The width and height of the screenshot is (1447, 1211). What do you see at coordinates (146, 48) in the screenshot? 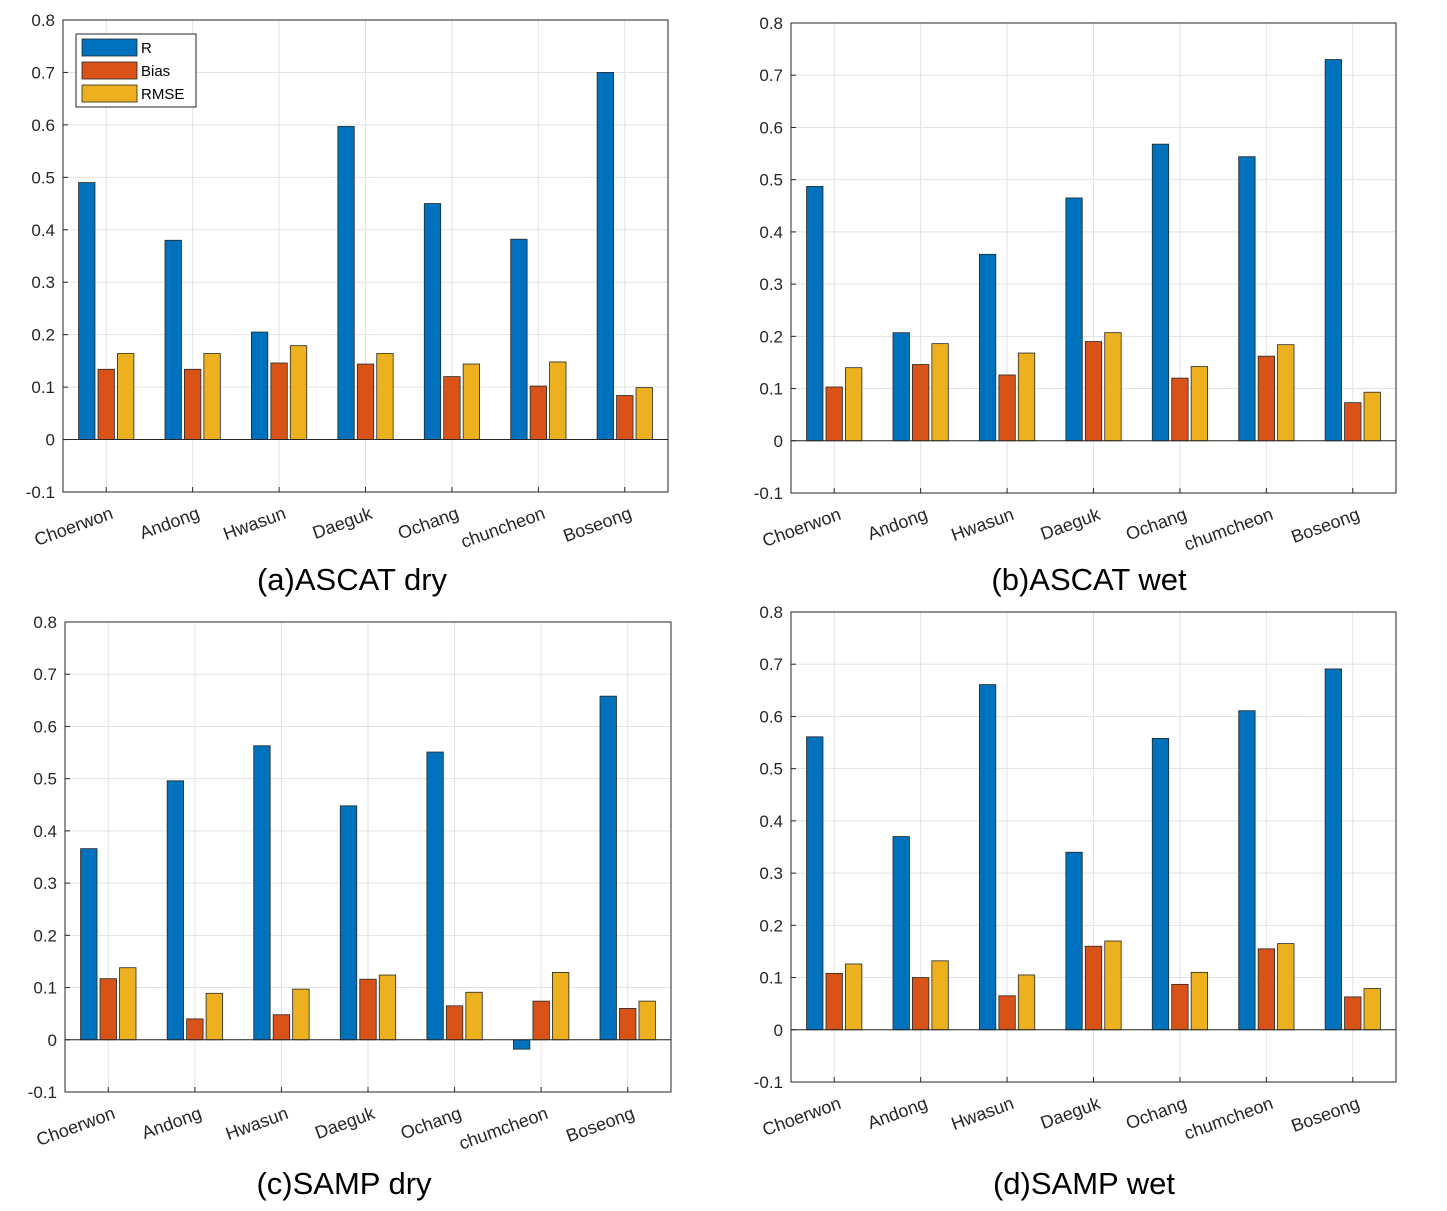
I see `legend-label-r: R` at bounding box center [146, 48].